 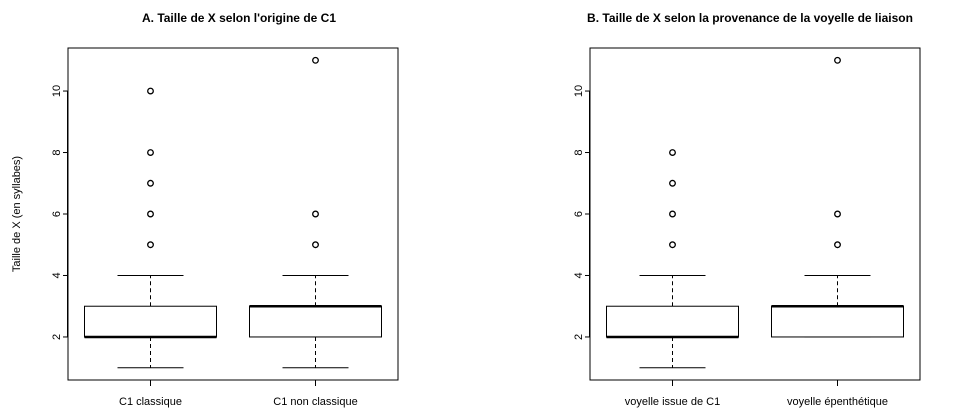 I want to click on y-axis-label: Taille de X (en syllabes), so click(x=17, y=214).